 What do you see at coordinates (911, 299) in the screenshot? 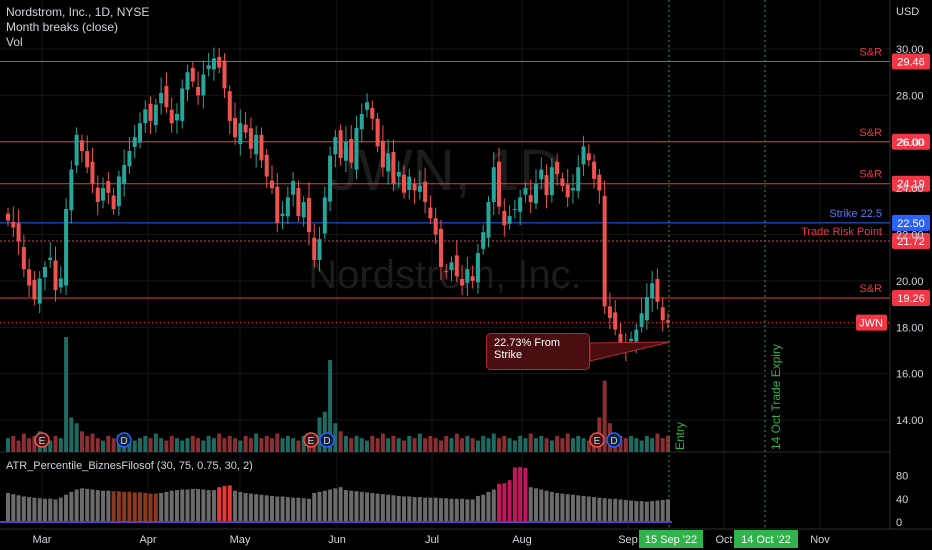
I see `level-price-value: 19.26` at bounding box center [911, 299].